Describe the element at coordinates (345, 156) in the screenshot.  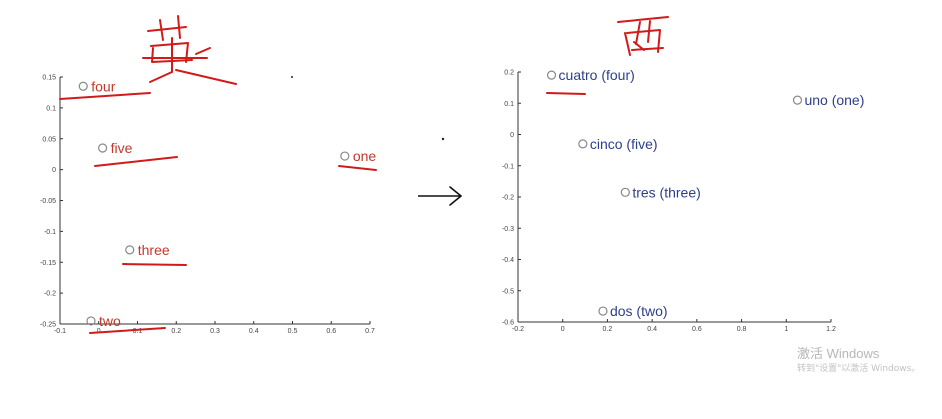
I see `point-marker-one` at that location.